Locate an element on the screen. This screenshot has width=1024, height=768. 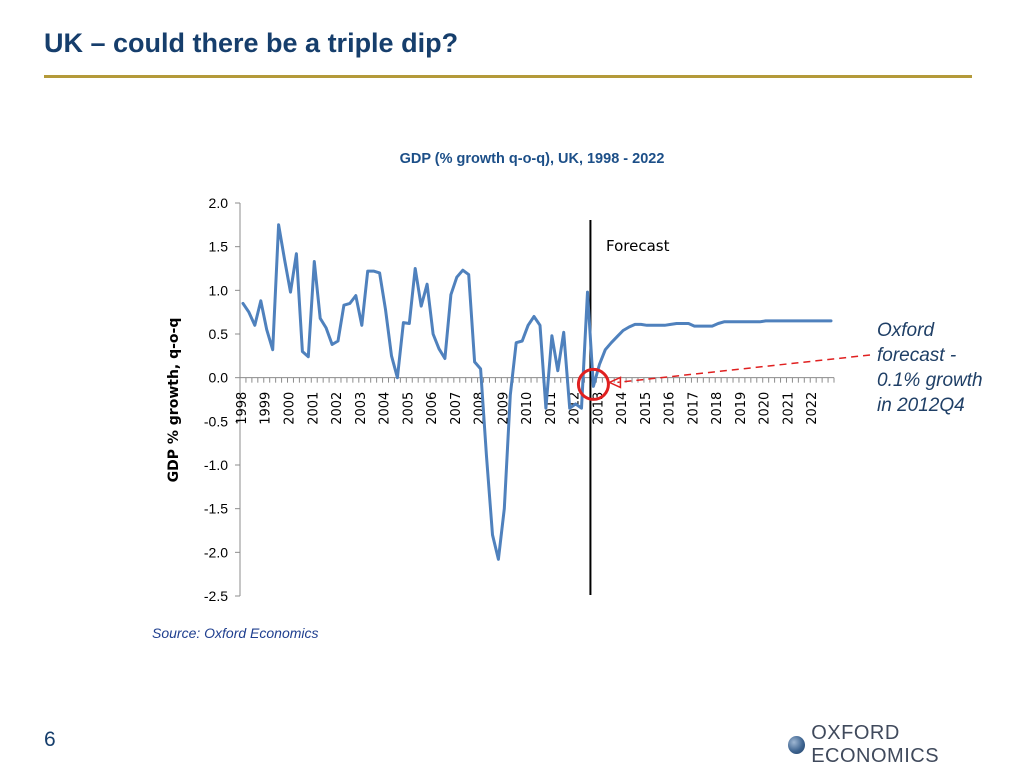
x-tick-label: 2015 is located at coordinates (646, 408).